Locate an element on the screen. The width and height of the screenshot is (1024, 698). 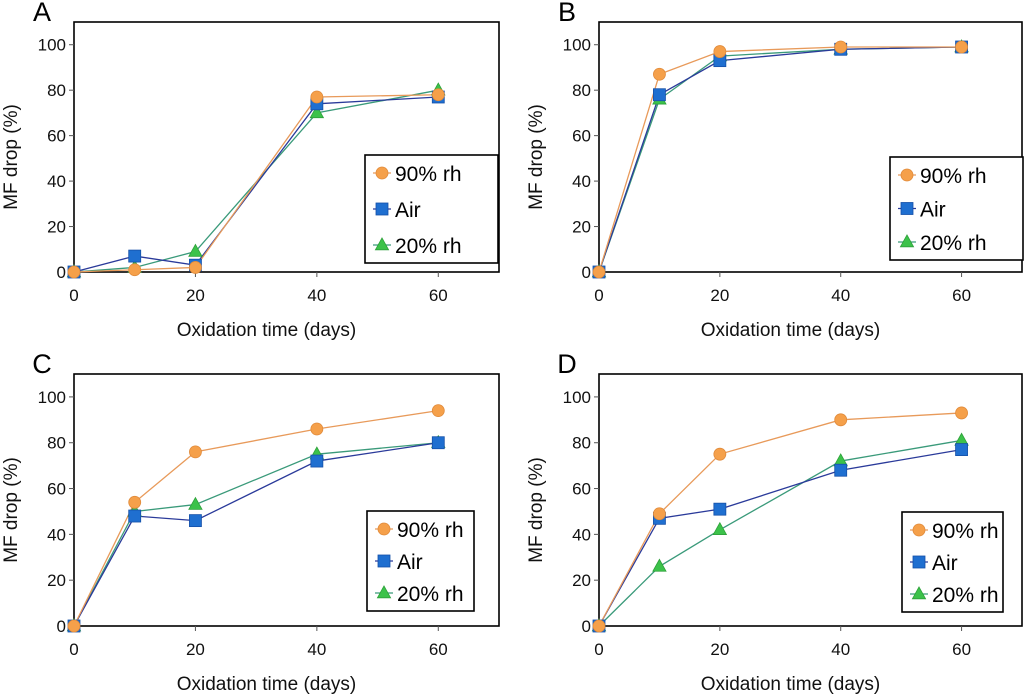
panel-letter: B is located at coordinates (567, 13).